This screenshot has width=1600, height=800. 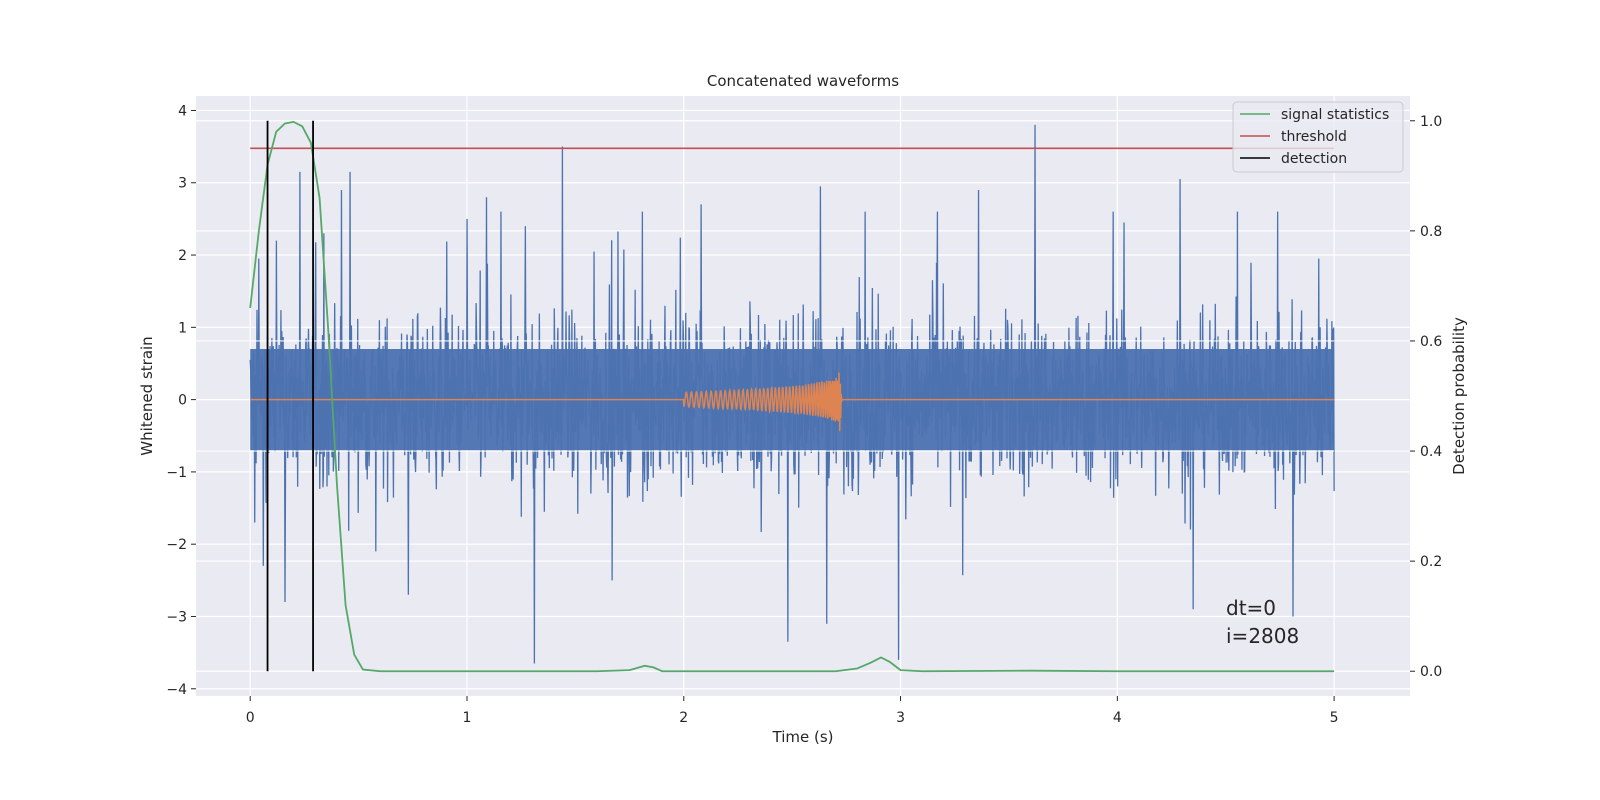 I want to click on y-tick-label: 0, so click(x=182, y=401).